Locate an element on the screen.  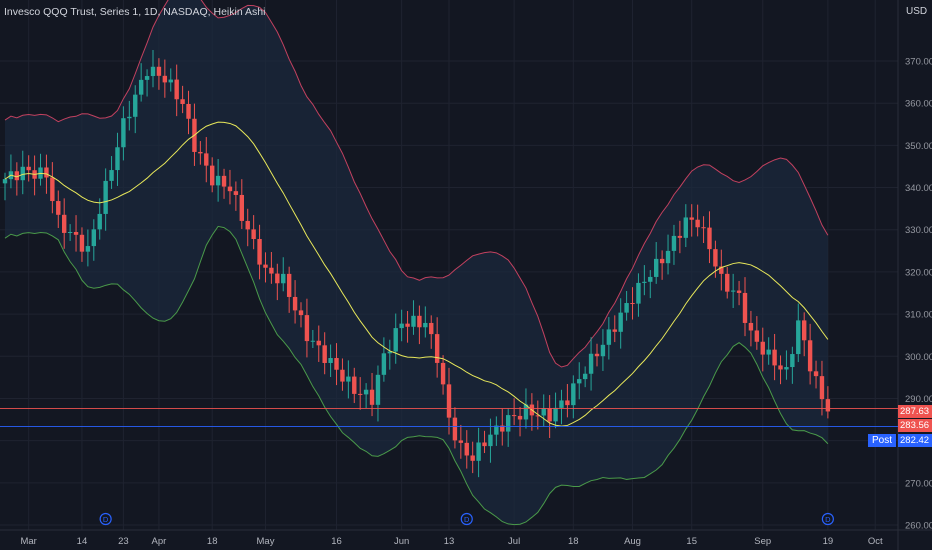
x-tick-label: 19 is located at coordinates (828, 541).